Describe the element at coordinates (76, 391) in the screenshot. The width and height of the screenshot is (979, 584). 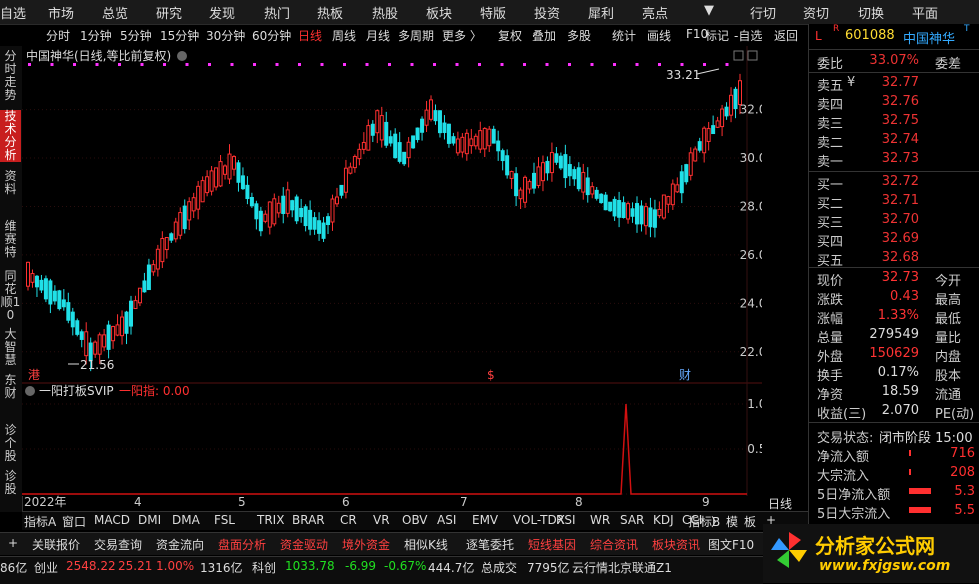
I see `indicator-name: 一阳打板SVIP` at that location.